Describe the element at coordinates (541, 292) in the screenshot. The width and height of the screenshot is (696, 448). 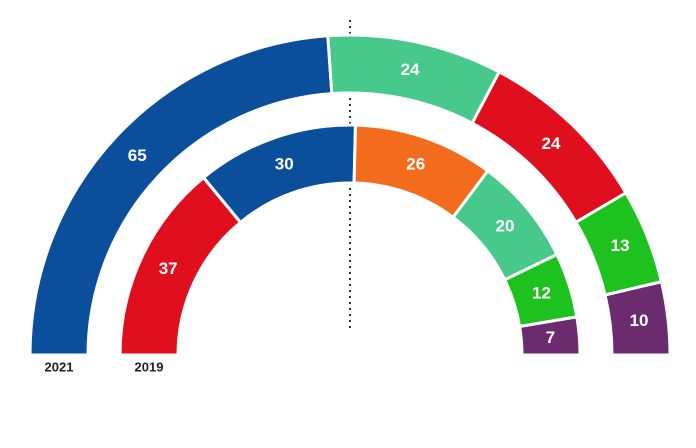
I see `segment-label: 12` at that location.